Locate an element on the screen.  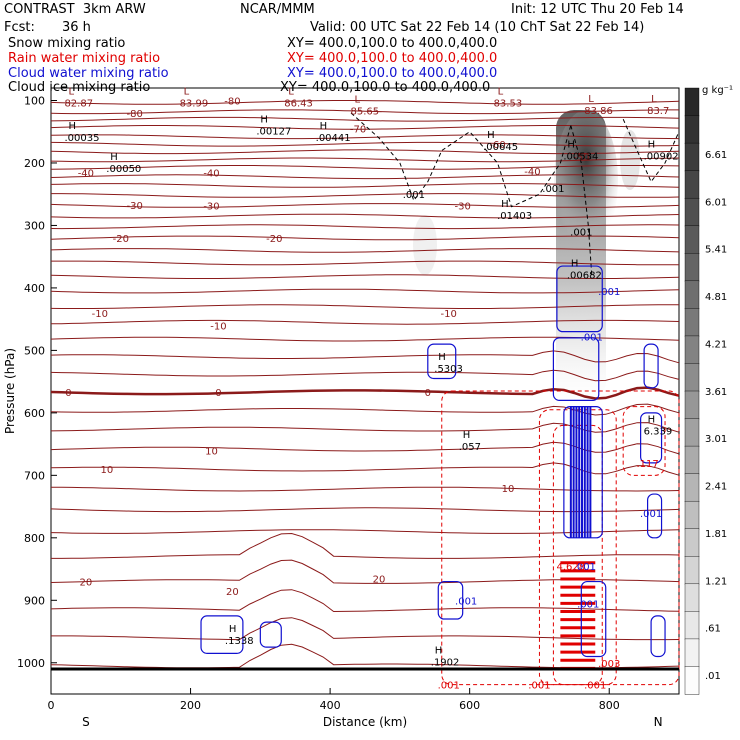
rain-contour is located at coordinates (644, 441).